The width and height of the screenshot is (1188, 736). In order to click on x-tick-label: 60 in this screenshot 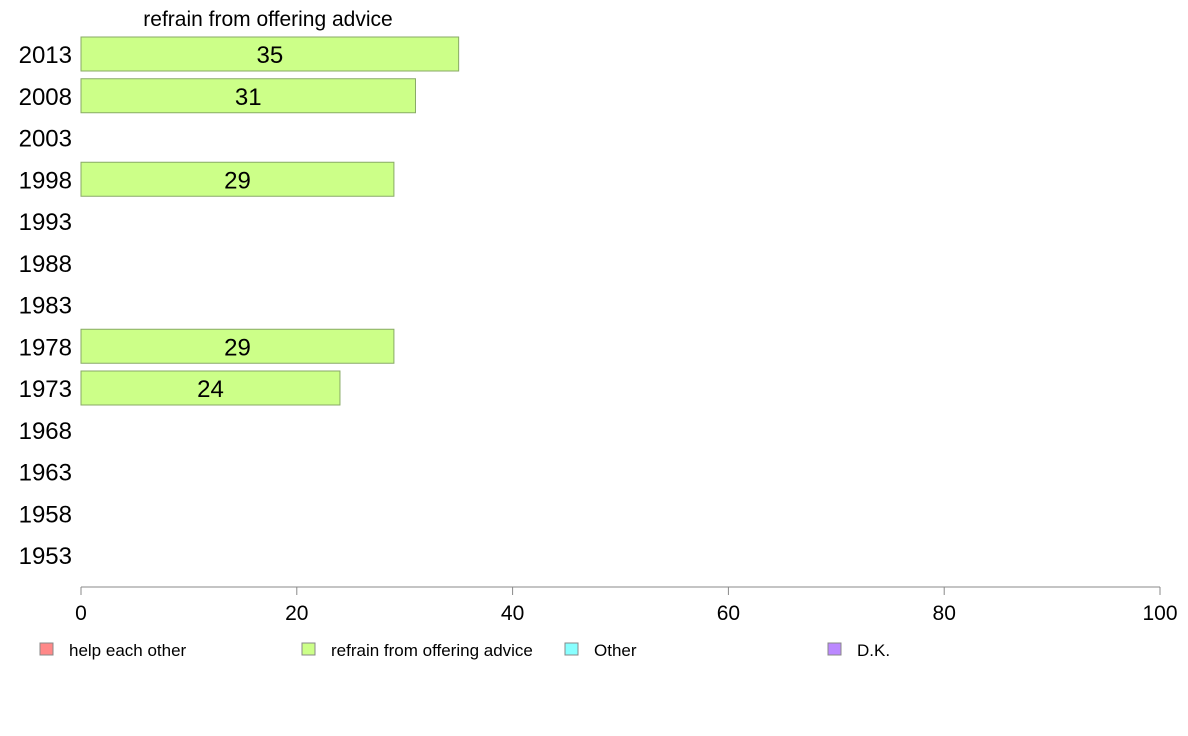, I will do `click(728, 613)`.